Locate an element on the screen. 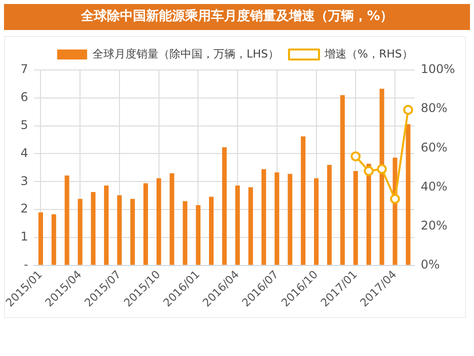 The image size is (474, 356). legend-label: 增速（%，RHS） is located at coordinates (368, 53).